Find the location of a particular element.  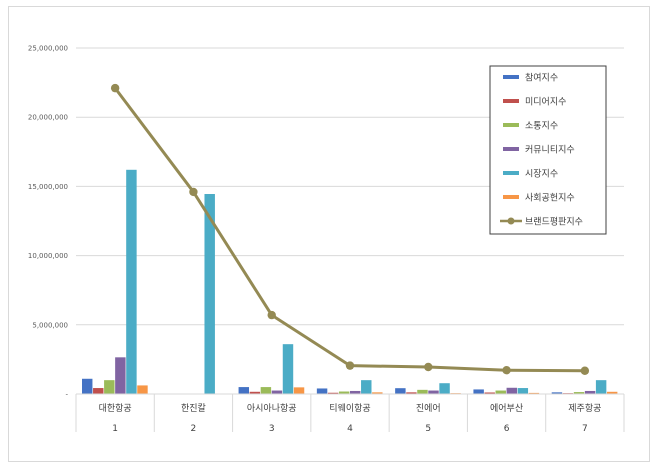

x-category-index: 1 is located at coordinates (115, 429).